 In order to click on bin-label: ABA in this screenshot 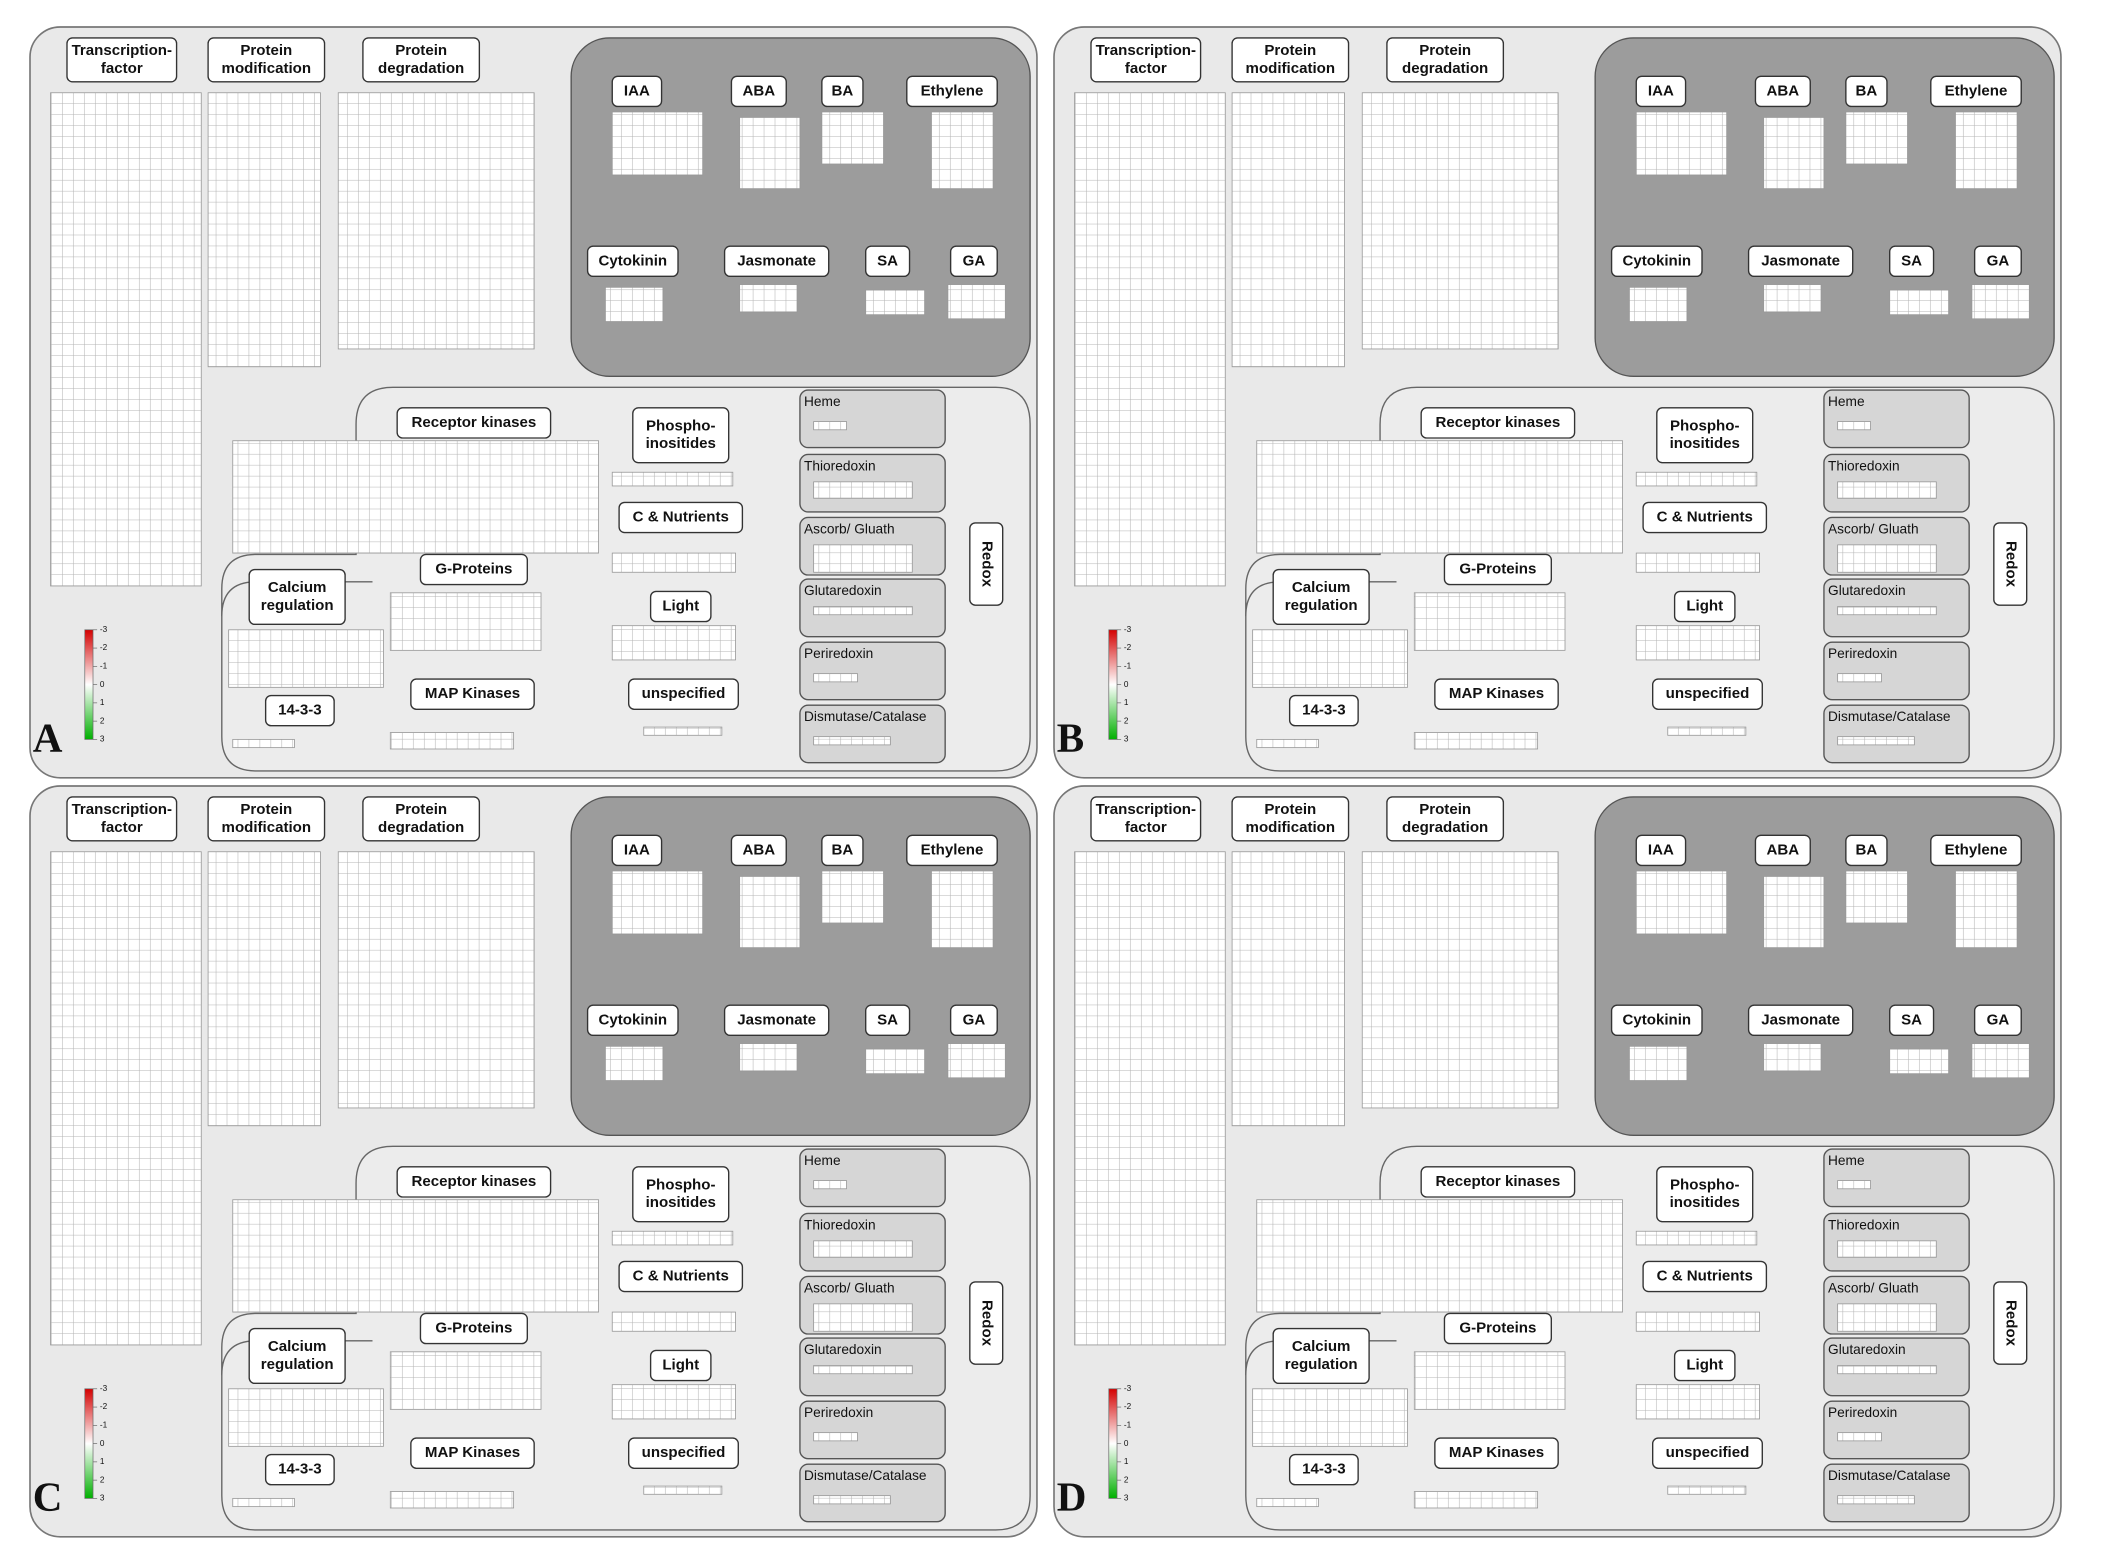, I will do `click(1783, 90)`.